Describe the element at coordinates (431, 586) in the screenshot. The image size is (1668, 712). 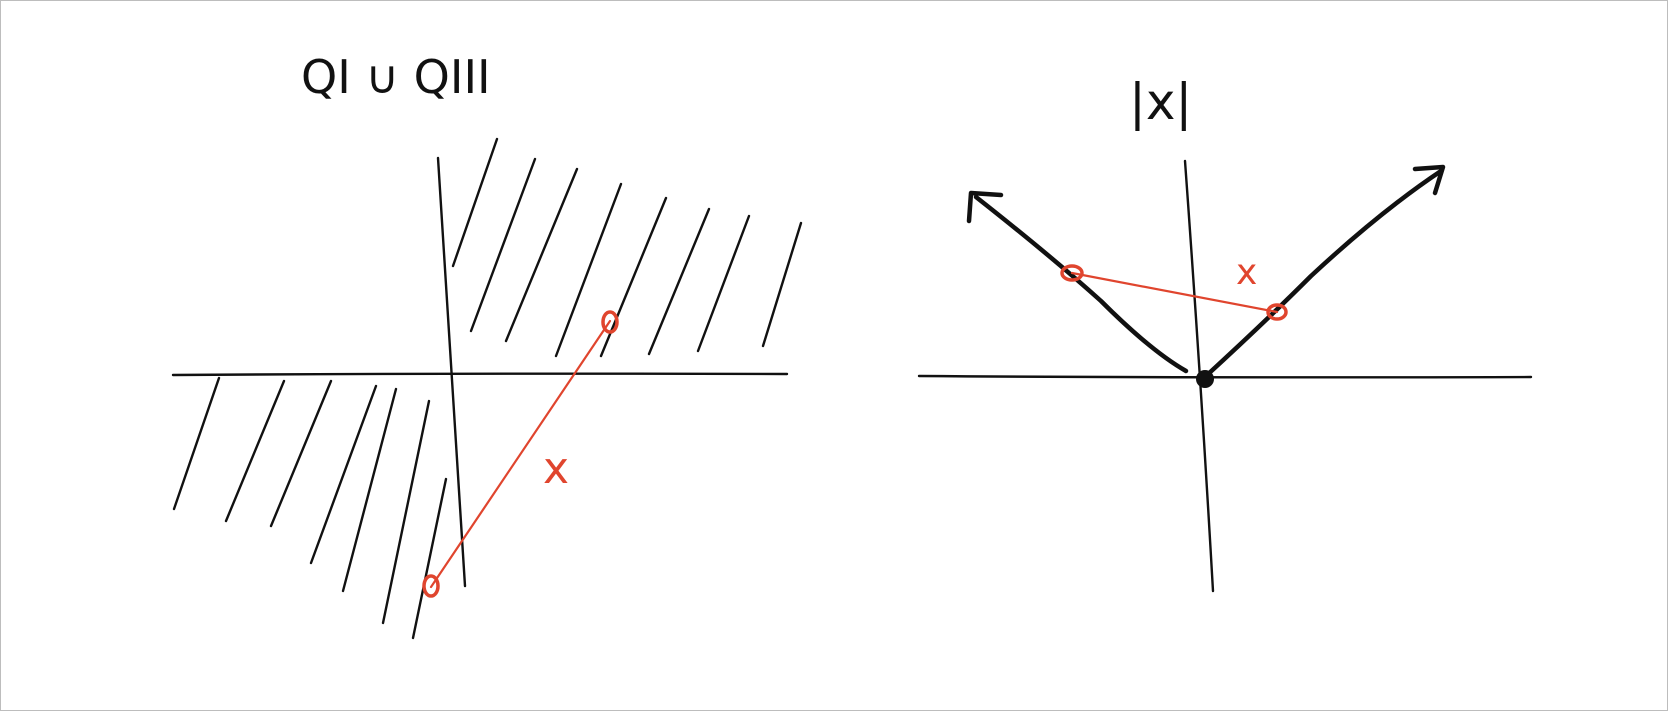
I see `left-point-a` at that location.